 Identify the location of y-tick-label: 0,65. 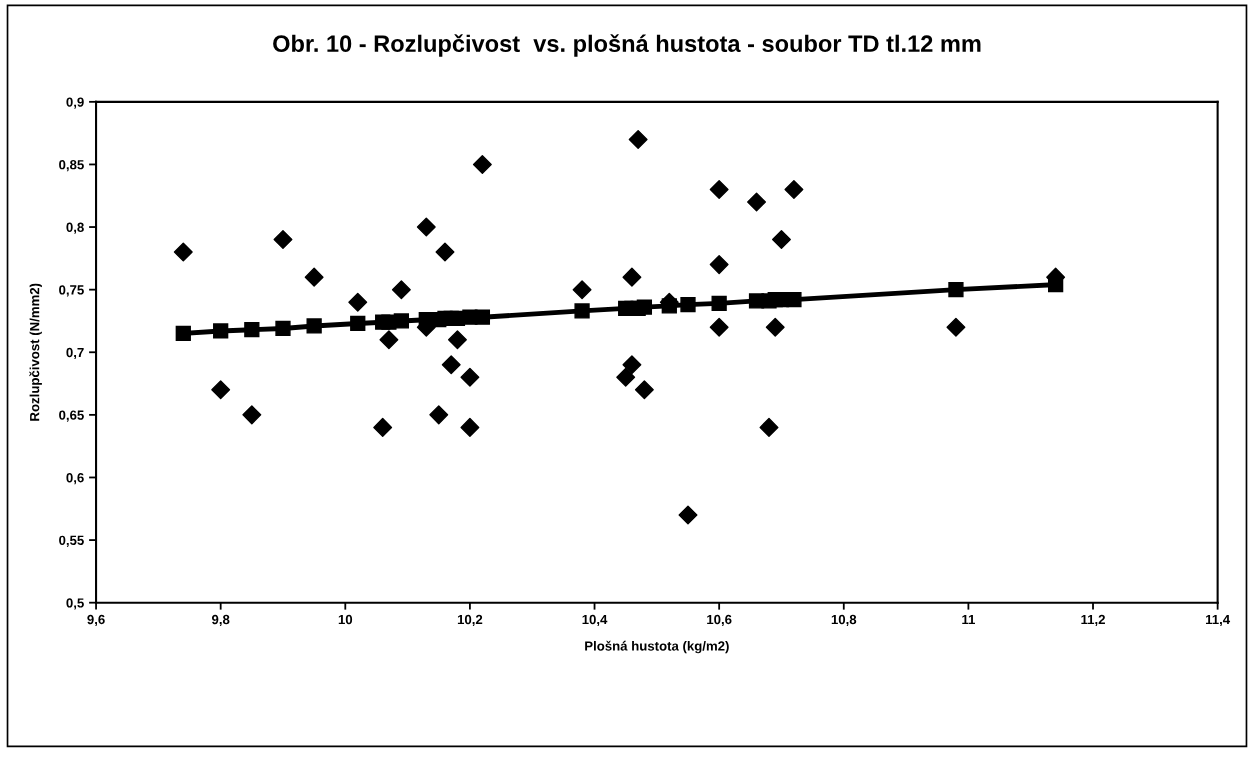
(71, 416).